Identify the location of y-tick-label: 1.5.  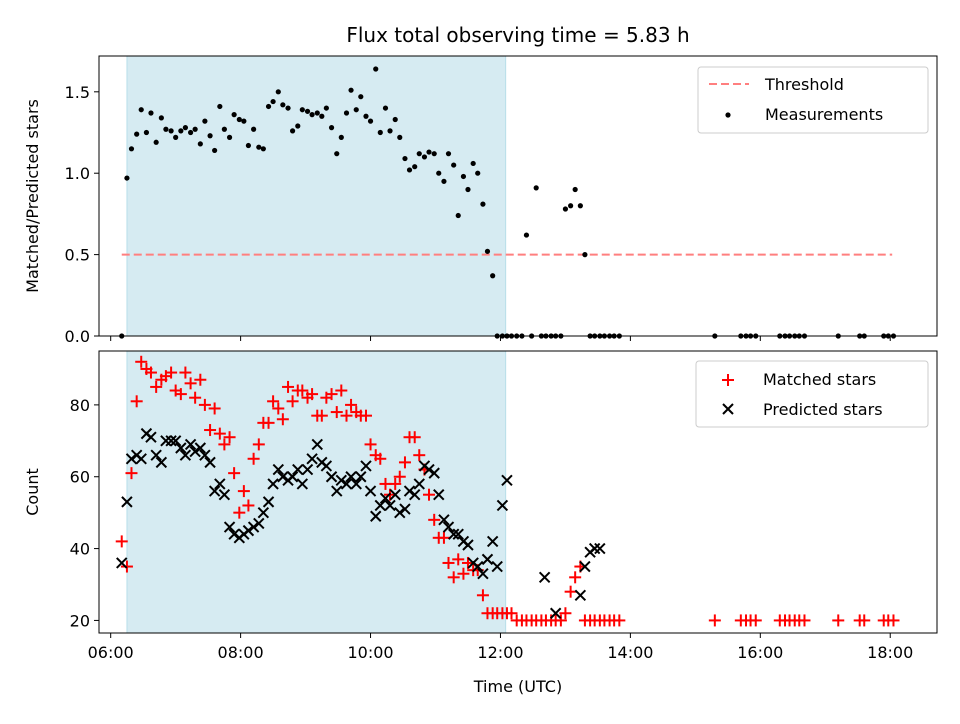
(77, 92).